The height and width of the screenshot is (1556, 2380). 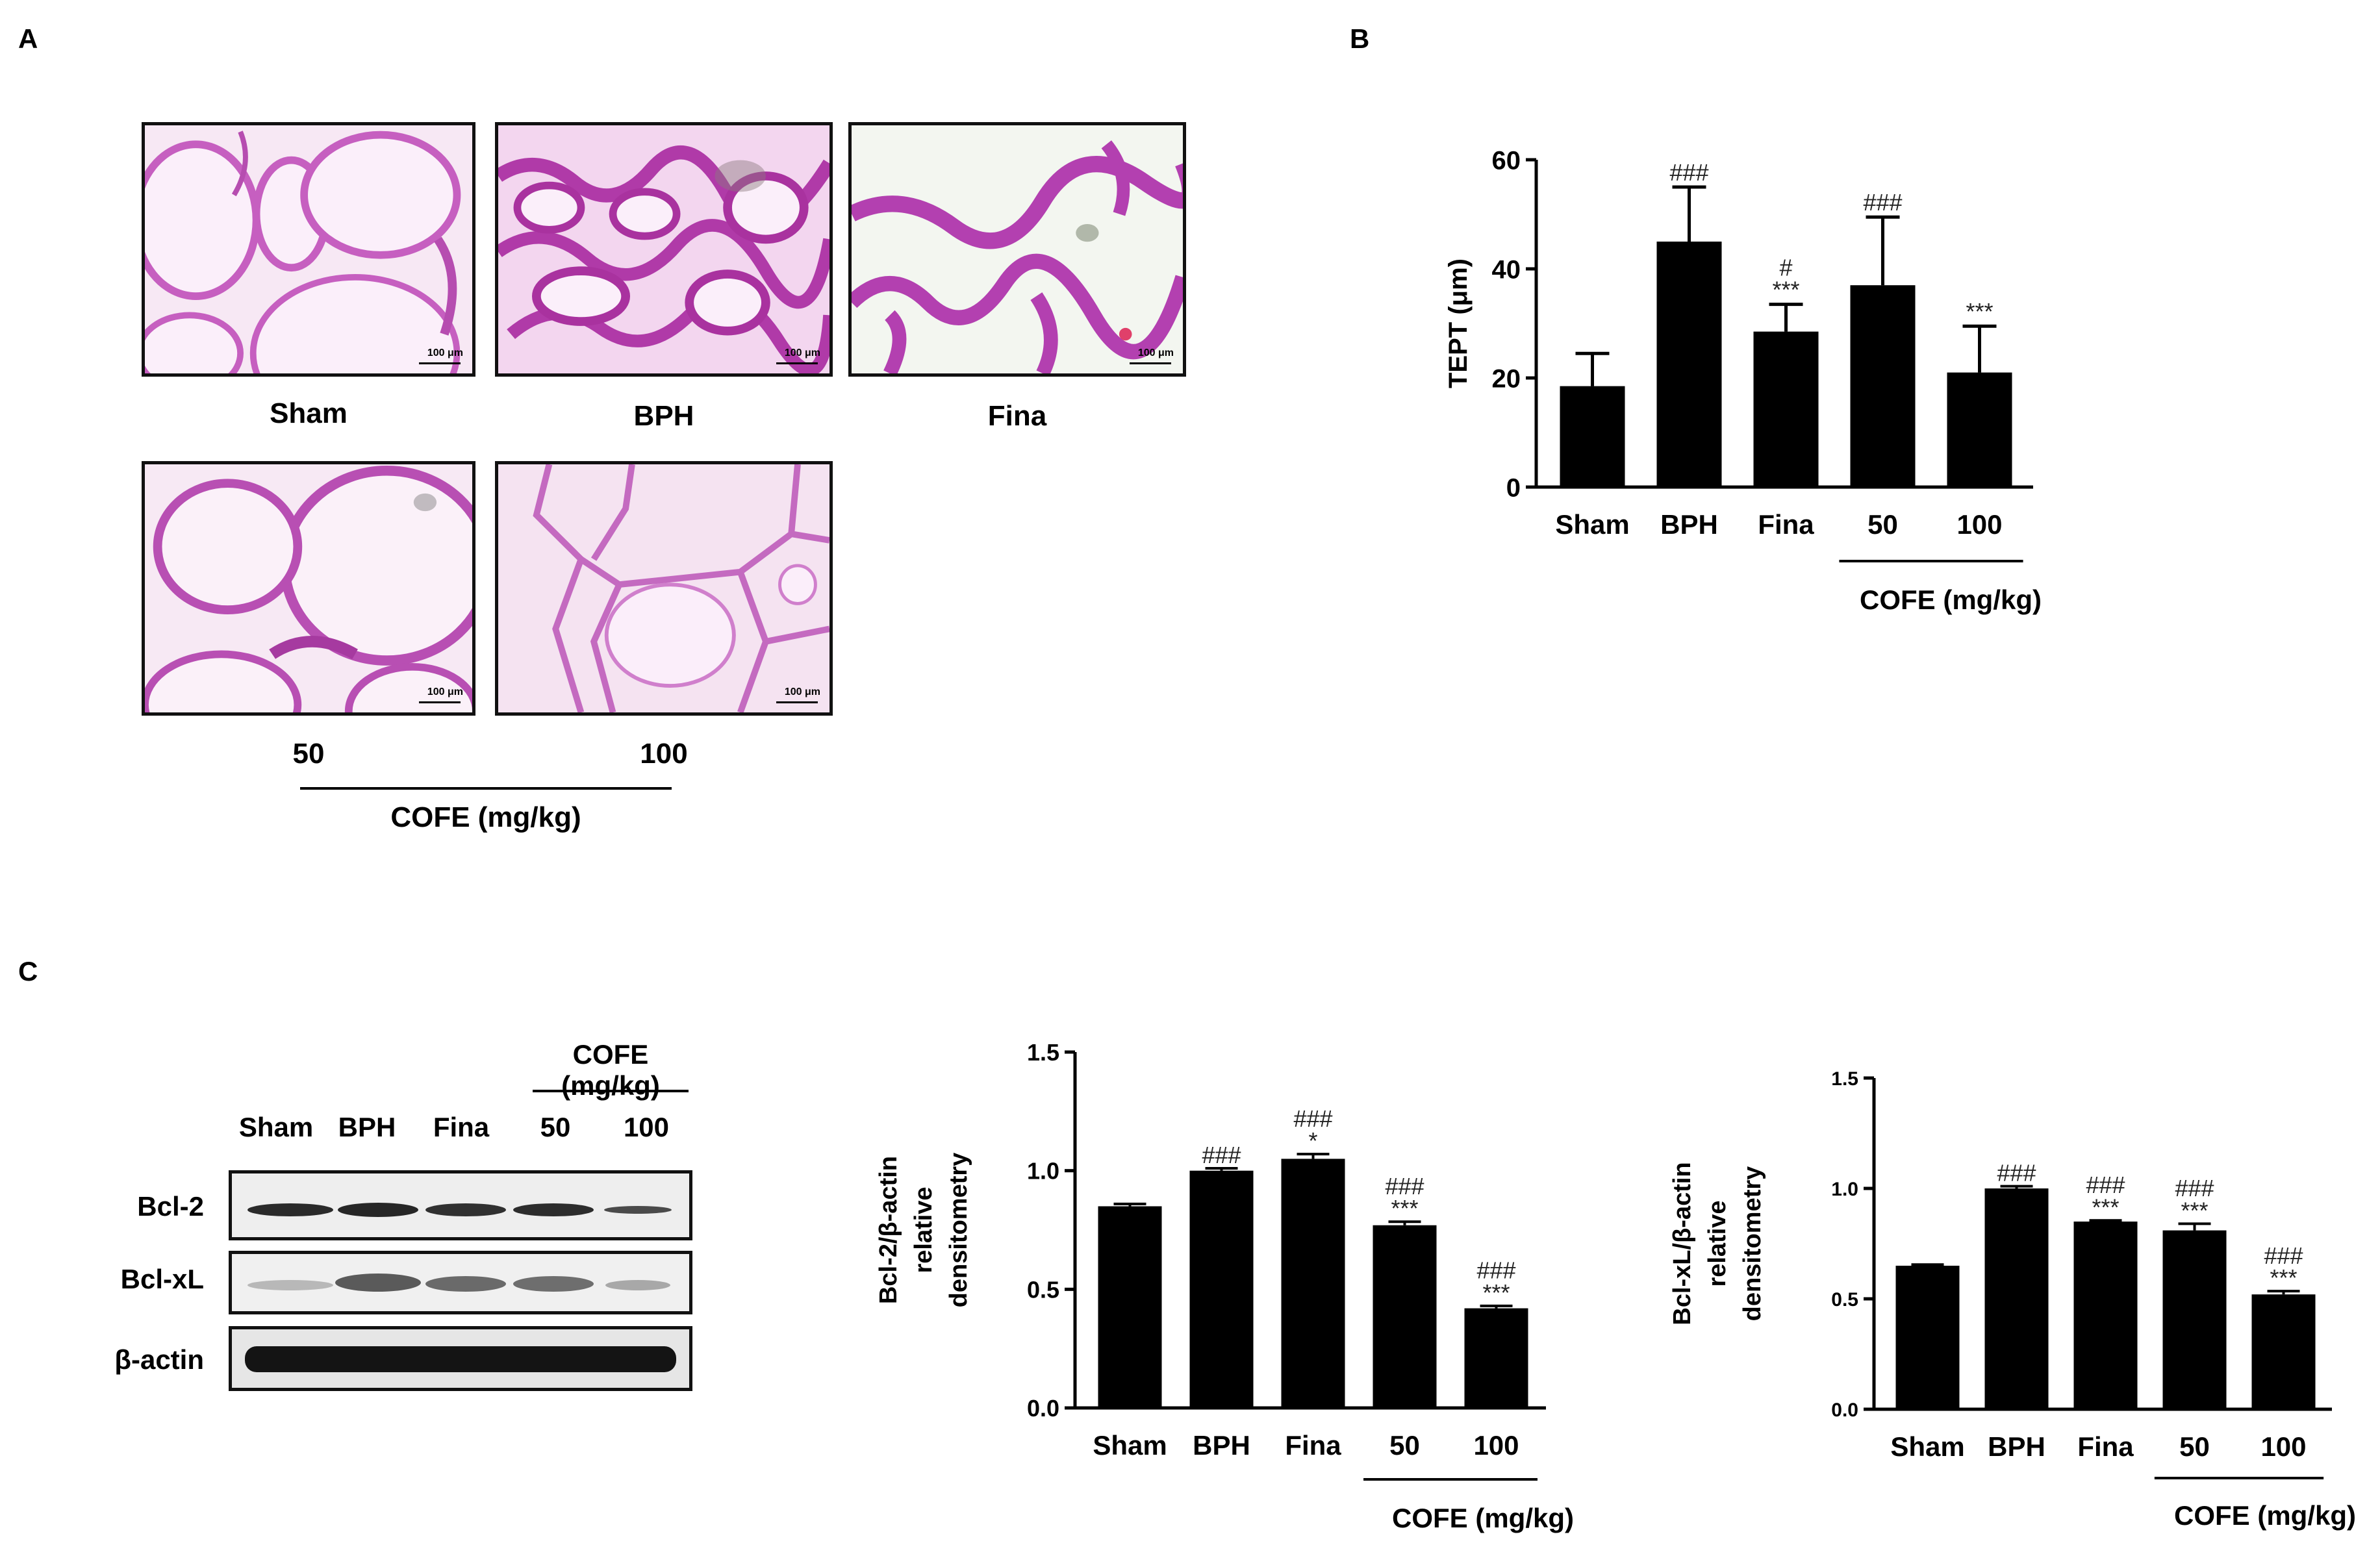 I want to click on significance-mark: *, so click(x=1312, y=1140).